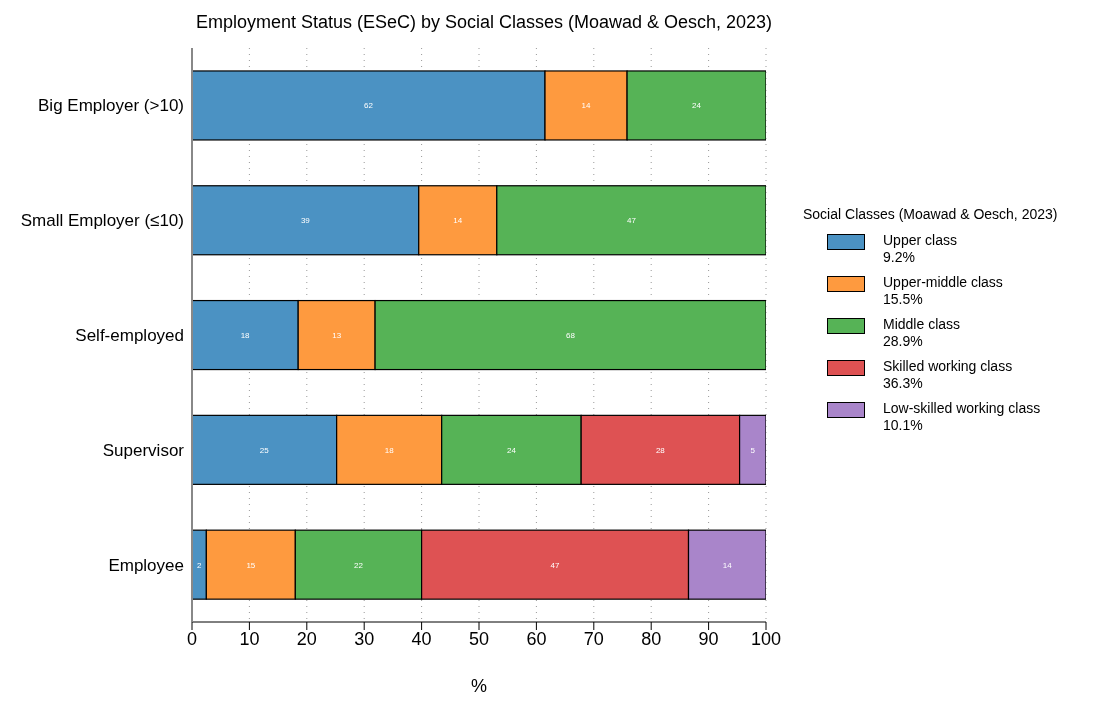 The height and width of the screenshot is (704, 1096). What do you see at coordinates (922, 333) in the screenshot?
I see `legend-label: Middle class 28.9%` at bounding box center [922, 333].